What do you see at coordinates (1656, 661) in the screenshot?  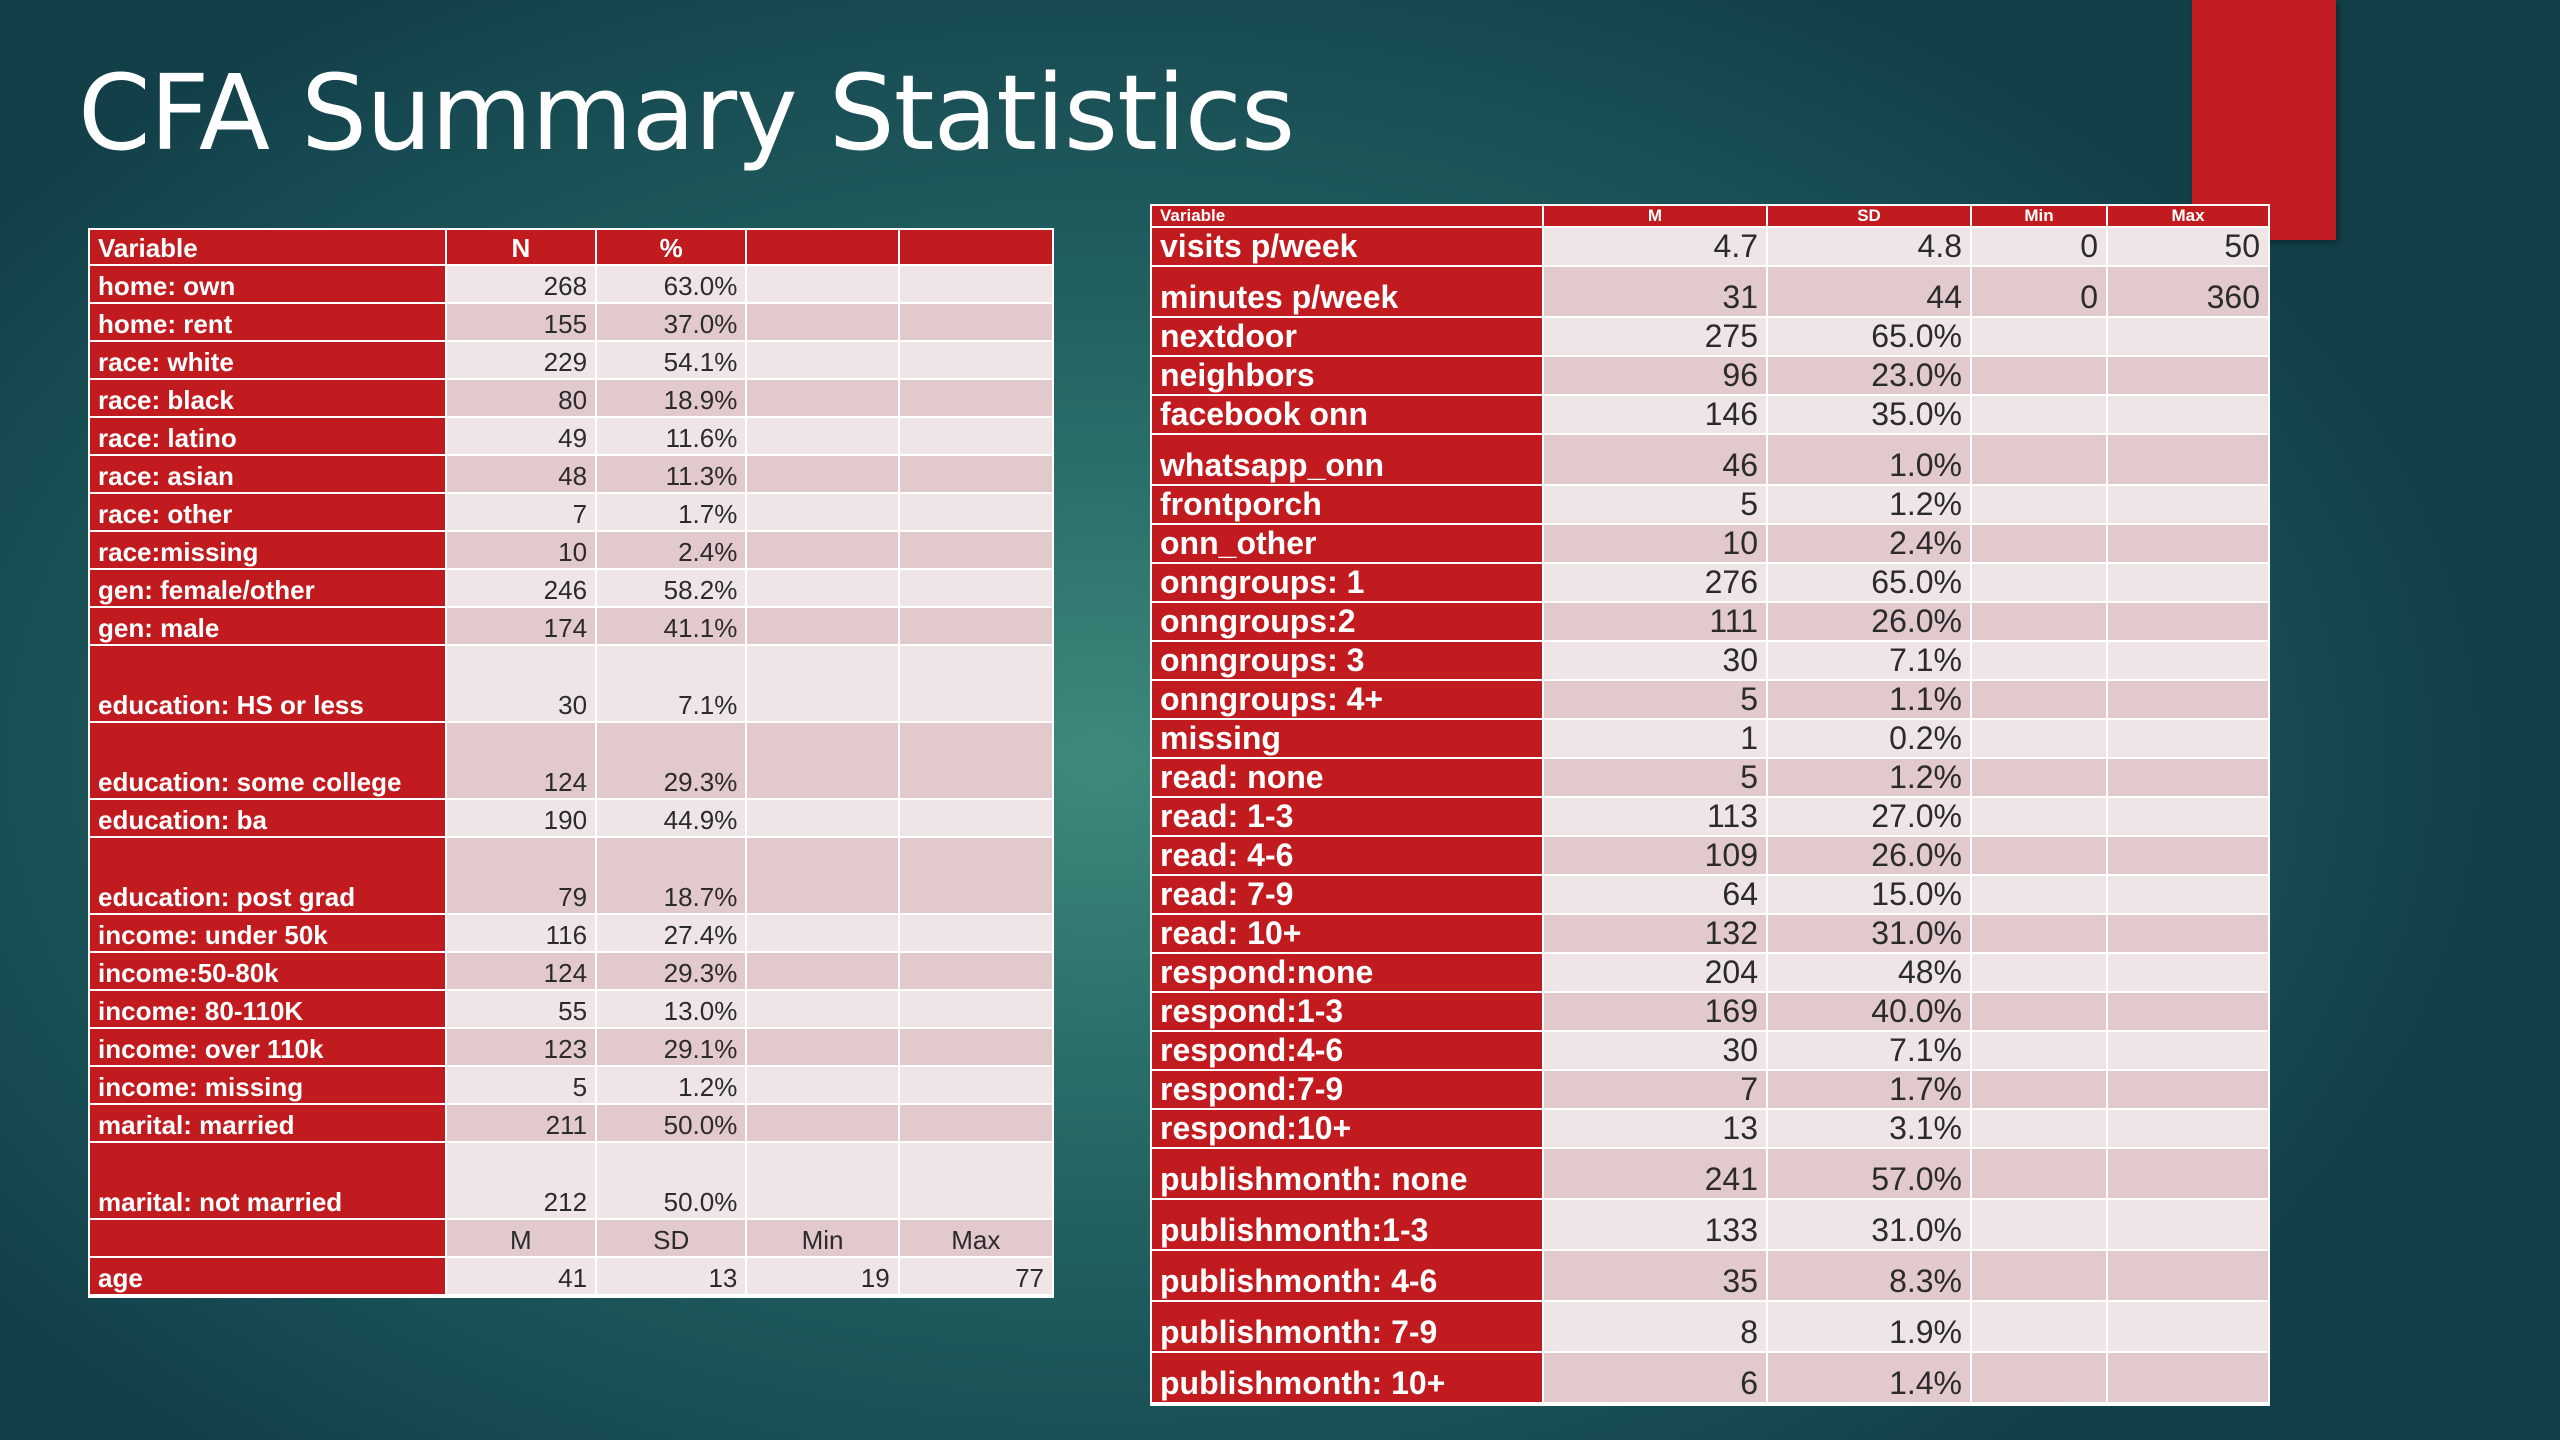 I see `mean-cell: 30` at bounding box center [1656, 661].